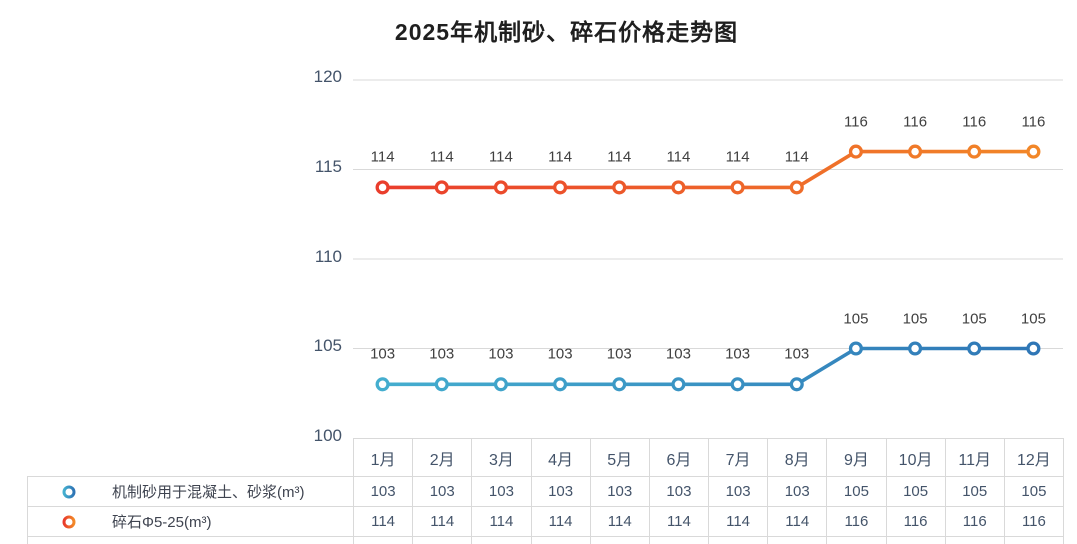 The image size is (1077, 544). Describe the element at coordinates (679, 458) in the screenshot. I see `month-header-6月: 6月` at that location.